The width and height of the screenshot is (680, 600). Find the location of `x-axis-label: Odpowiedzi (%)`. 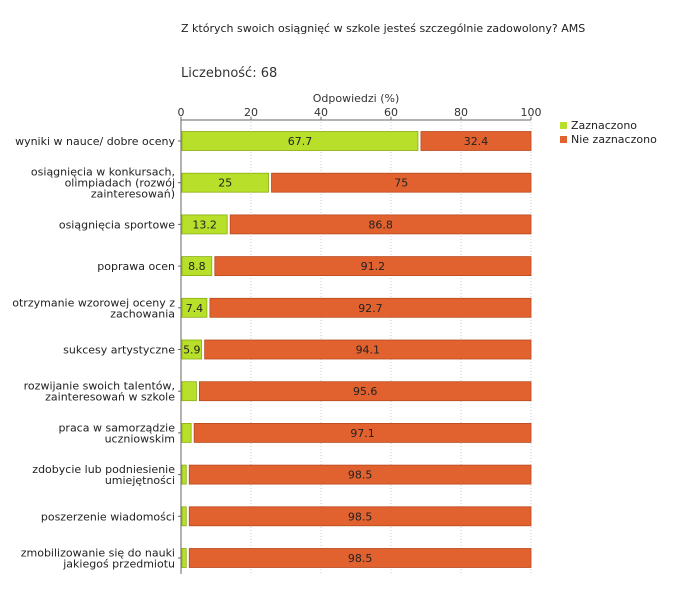

x-axis-label: Odpowiedzi (%) is located at coordinates (356, 98).